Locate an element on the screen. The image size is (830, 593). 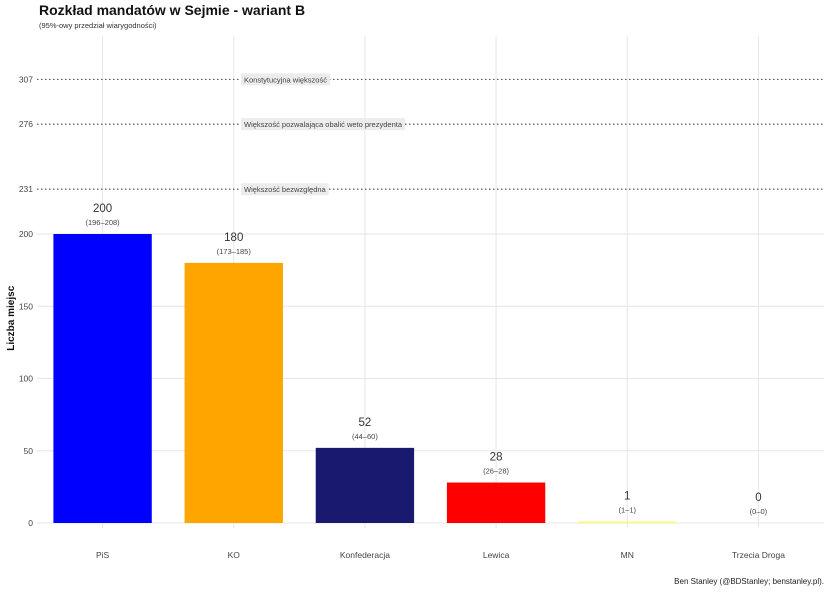
interval-label: (173–185) is located at coordinates (234, 251).